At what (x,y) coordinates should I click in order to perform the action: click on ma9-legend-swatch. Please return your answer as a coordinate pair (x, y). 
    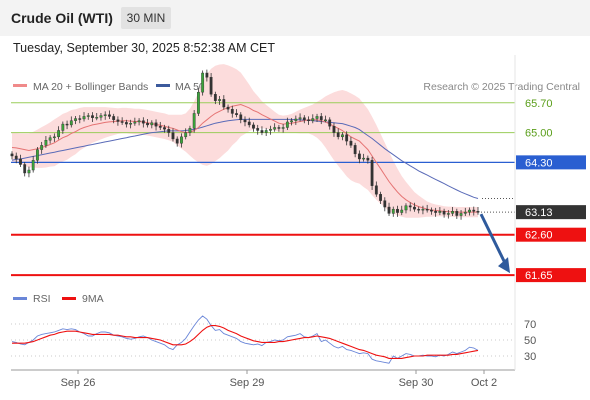
    Looking at the image, I should click on (69, 298).